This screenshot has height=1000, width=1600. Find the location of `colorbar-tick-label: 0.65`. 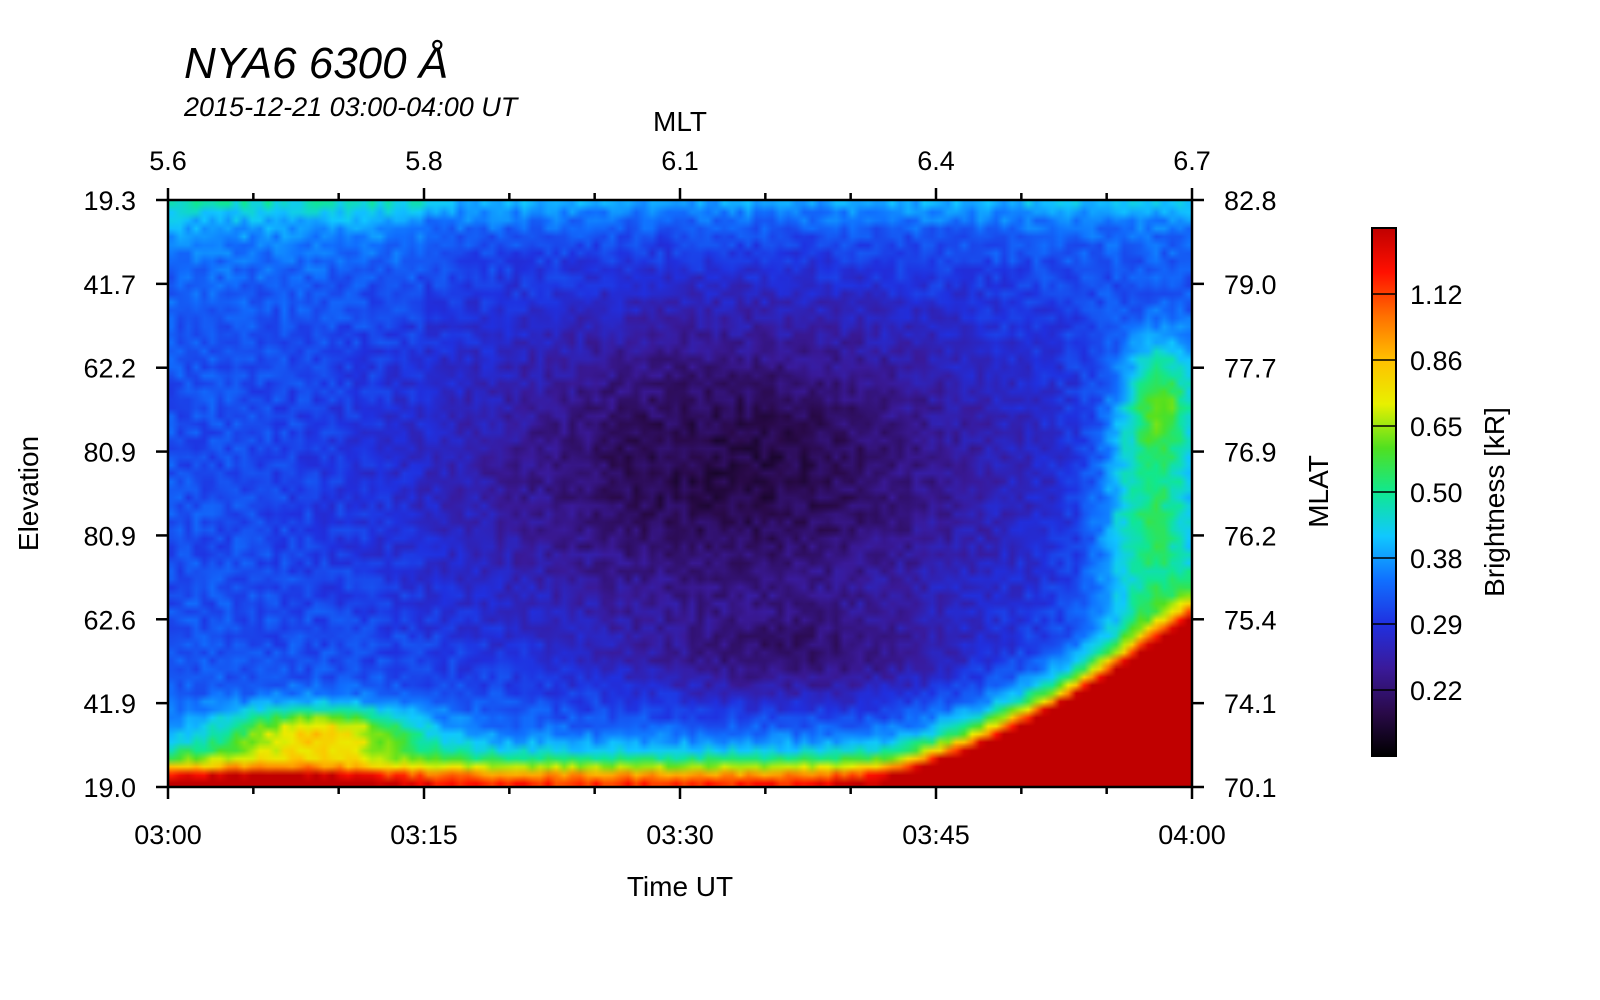

colorbar-tick-label: 0.65 is located at coordinates (1436, 427).